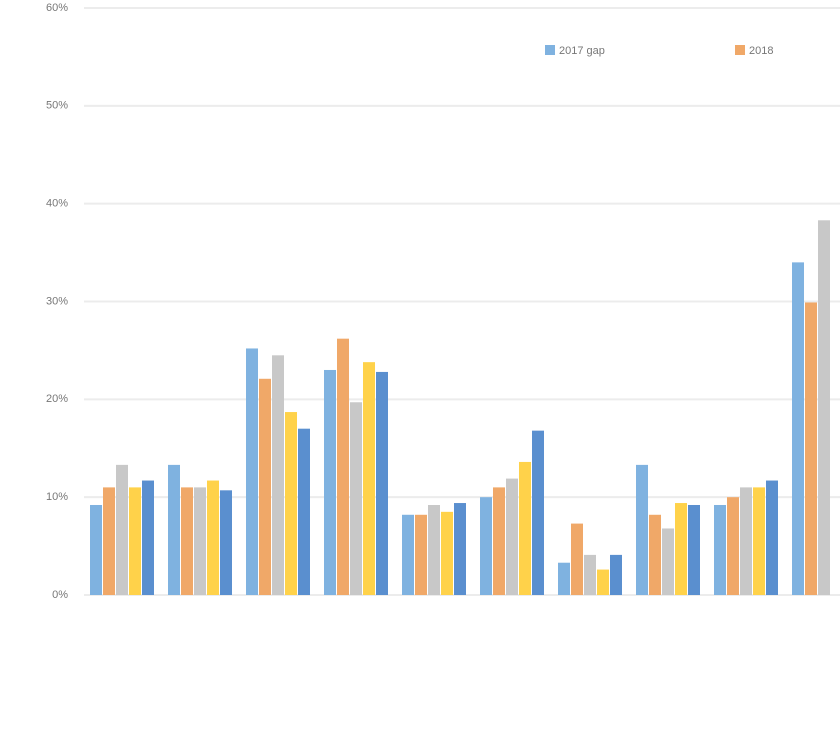 Image resolution: width=840 pixels, height=756 pixels. I want to click on y-tick-label: 20%, so click(57, 399).